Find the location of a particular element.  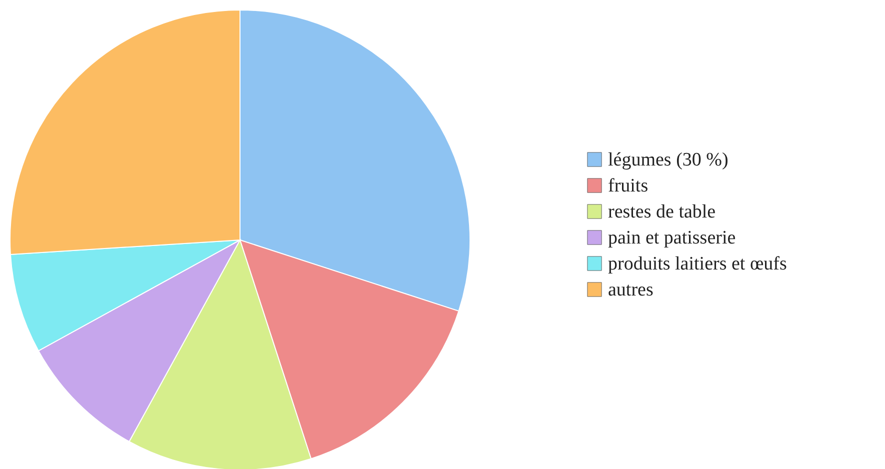

legend-label: produits laitiers et œufs is located at coordinates (697, 264).